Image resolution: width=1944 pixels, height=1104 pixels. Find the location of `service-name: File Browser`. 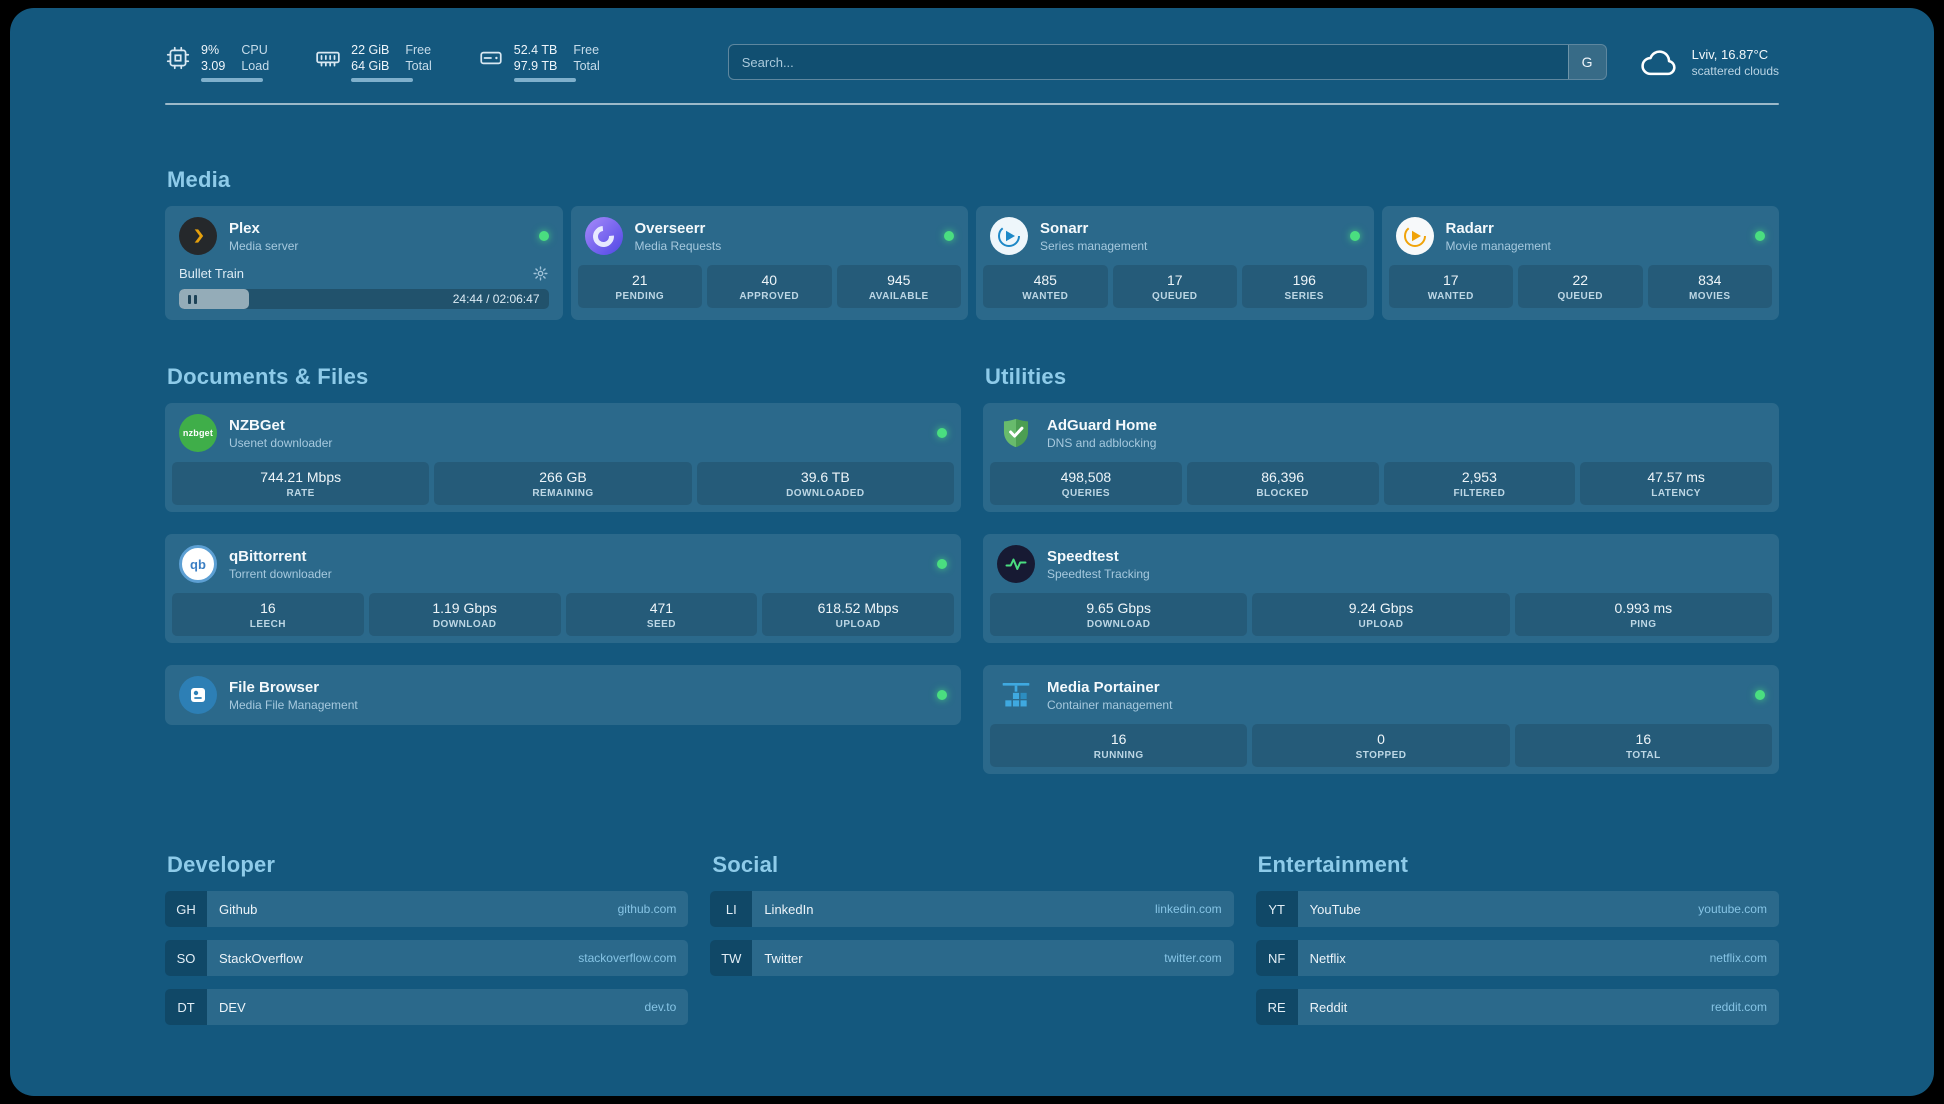

service-name: File Browser is located at coordinates (274, 687).